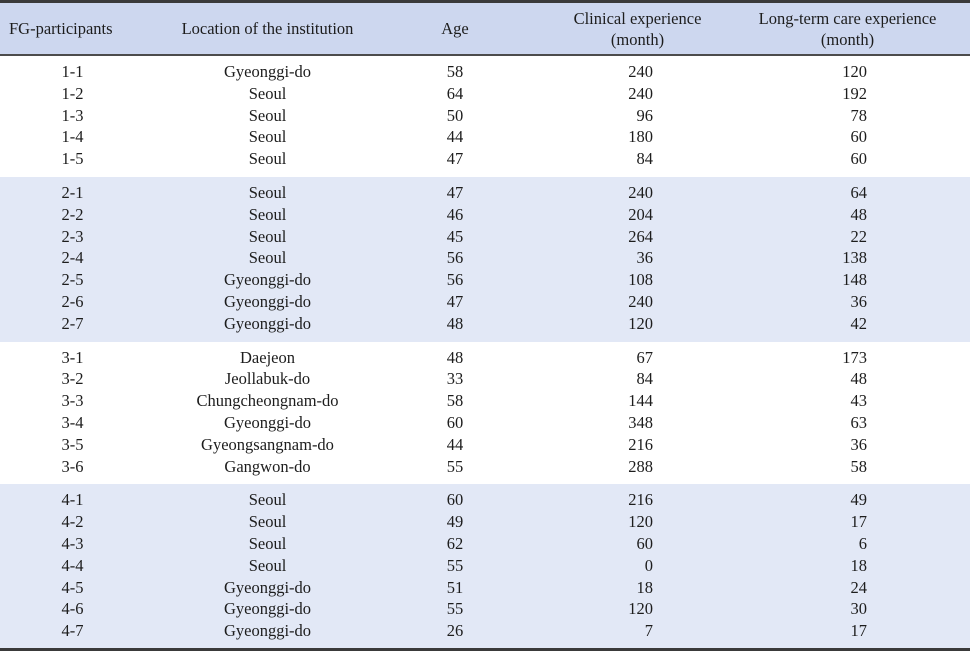 This screenshot has width=970, height=651. What do you see at coordinates (455, 214) in the screenshot?
I see `age: 46` at bounding box center [455, 214].